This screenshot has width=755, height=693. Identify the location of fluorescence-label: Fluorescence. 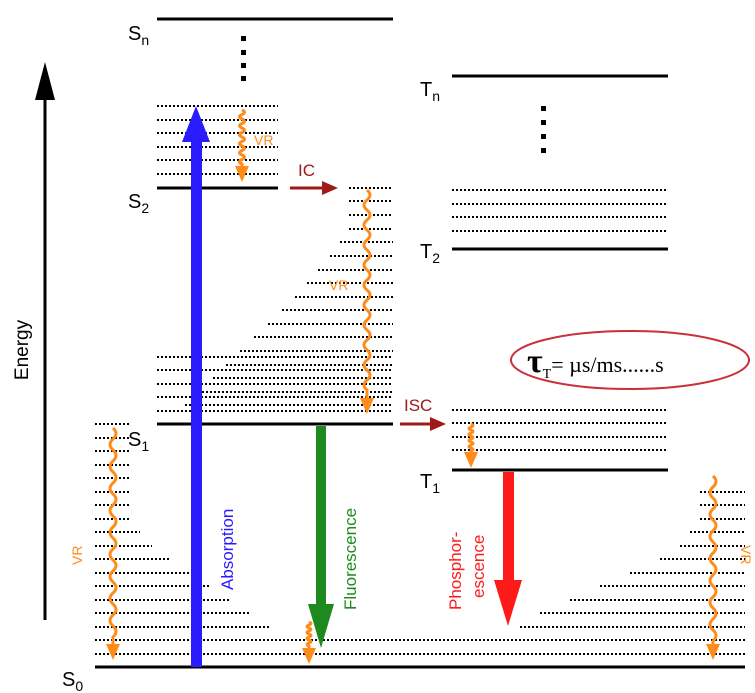
(350, 559).